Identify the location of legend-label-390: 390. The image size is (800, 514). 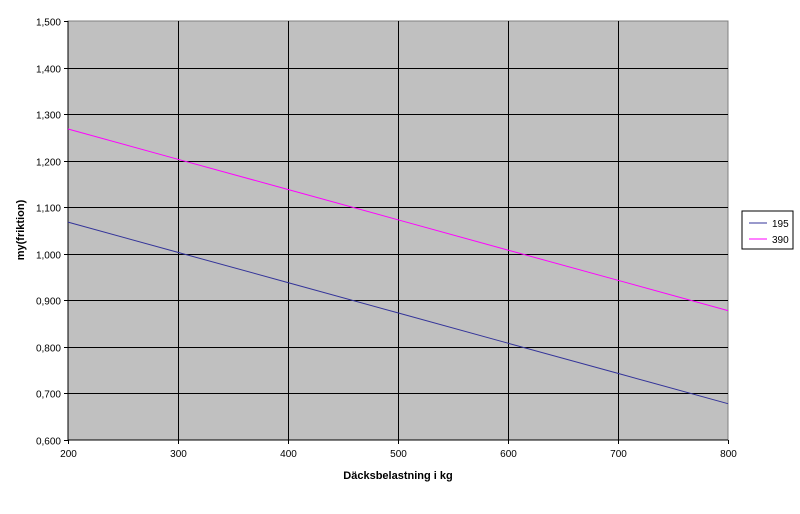
(780, 240).